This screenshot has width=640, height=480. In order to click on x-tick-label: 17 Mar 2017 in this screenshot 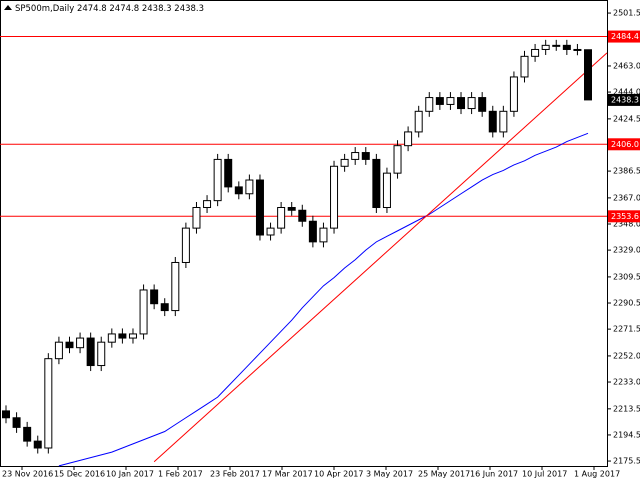, I will do `click(287, 474)`.